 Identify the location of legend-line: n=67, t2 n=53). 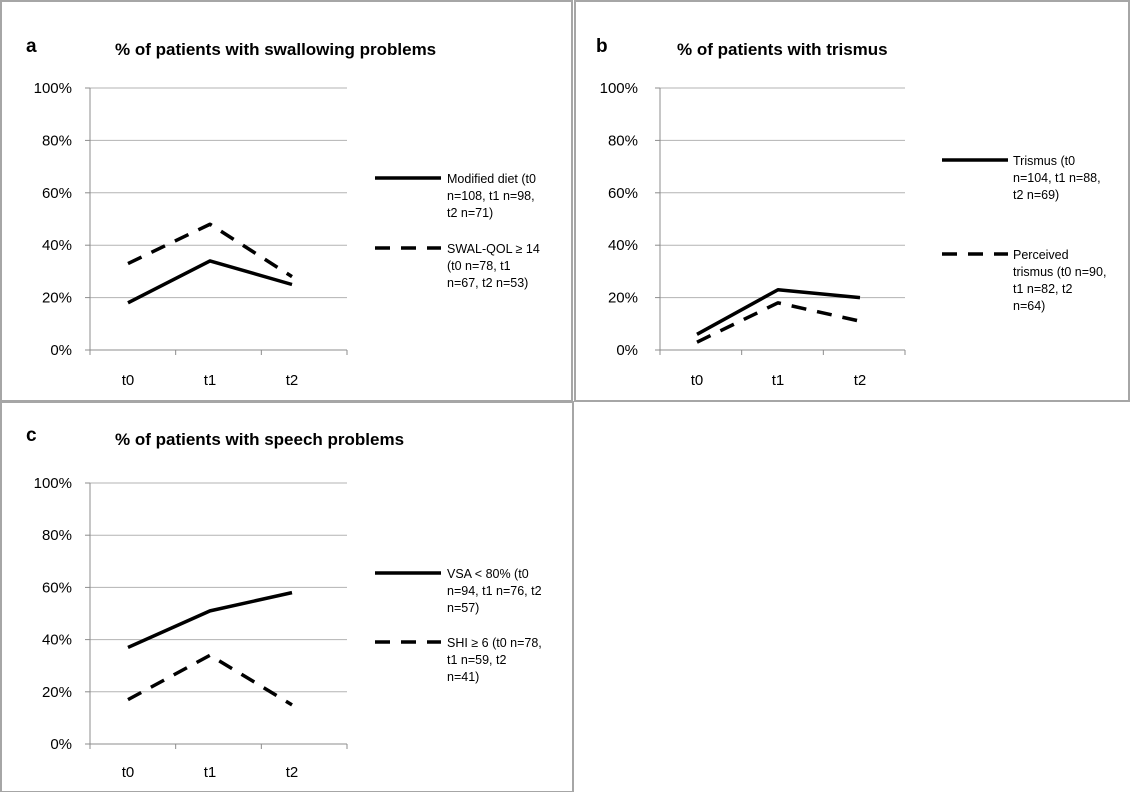
(487, 283).